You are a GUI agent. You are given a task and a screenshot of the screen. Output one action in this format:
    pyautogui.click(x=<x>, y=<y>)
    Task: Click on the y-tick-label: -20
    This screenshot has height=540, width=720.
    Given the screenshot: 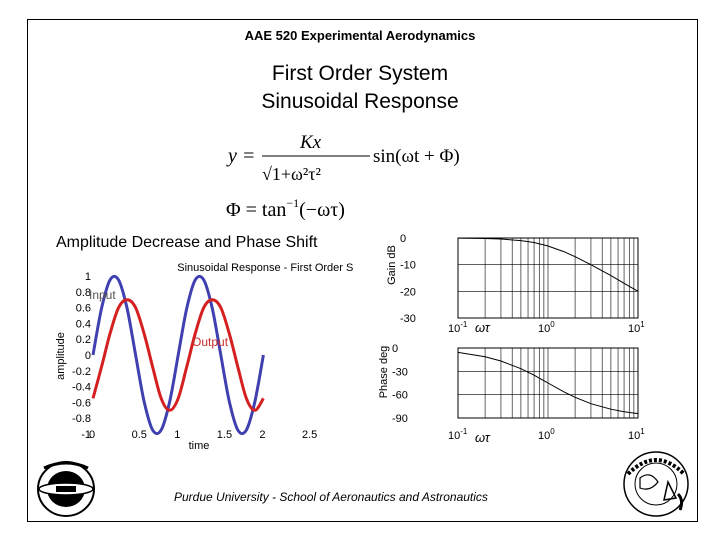 What is the action you would take?
    pyautogui.click(x=408, y=292)
    